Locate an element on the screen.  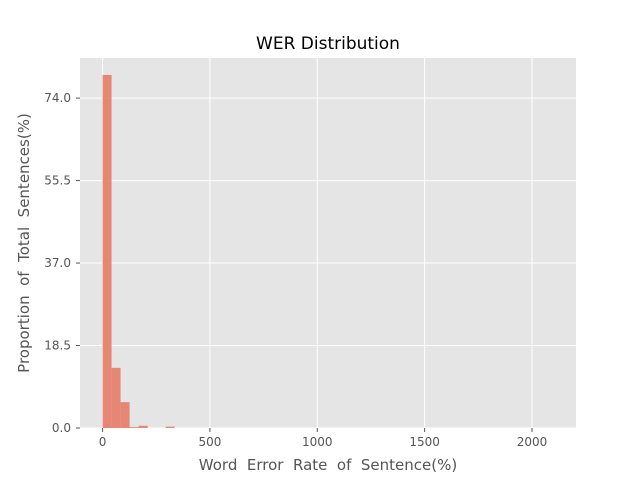
y-axis-ticks: 0.0 18.5 37.0 55.5 74.0 is located at coordinates (62, 263).